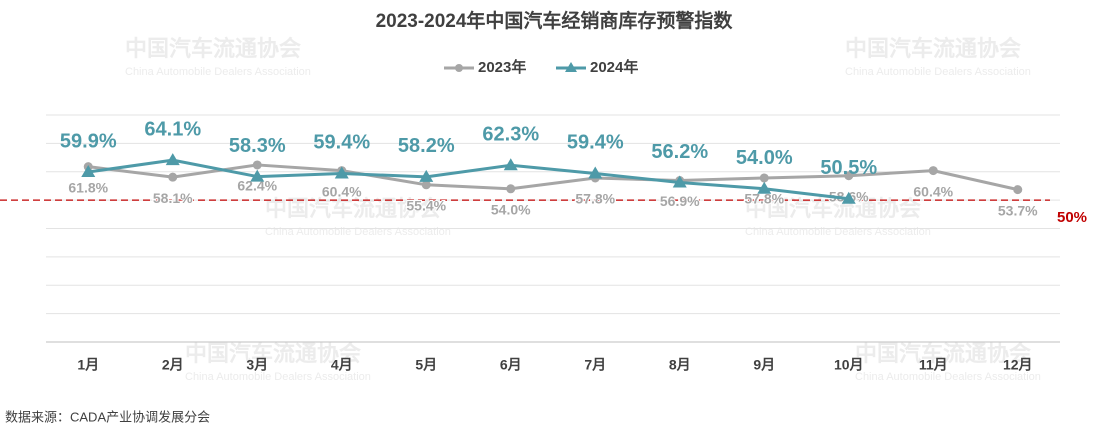 The image size is (1109, 434). What do you see at coordinates (342, 365) in the screenshot?
I see `x-tick-label: 4月` at bounding box center [342, 365].